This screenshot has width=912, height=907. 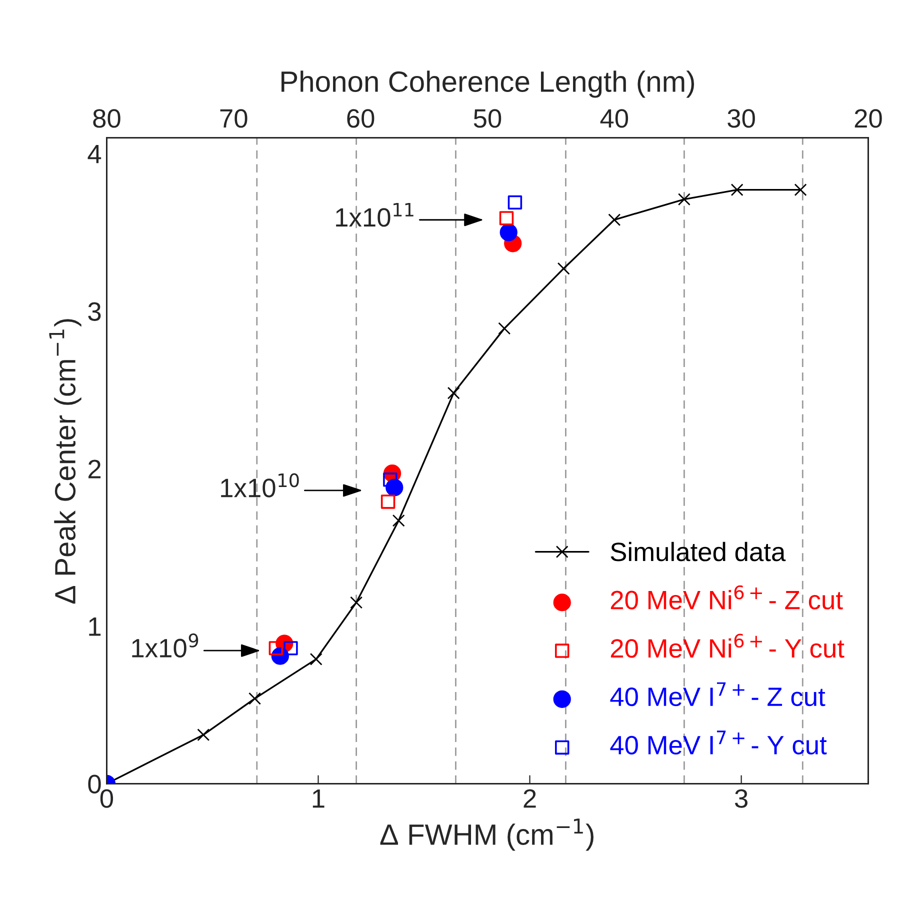 What do you see at coordinates (488, 118) in the screenshot?
I see `x2-tick-label: 50` at bounding box center [488, 118].